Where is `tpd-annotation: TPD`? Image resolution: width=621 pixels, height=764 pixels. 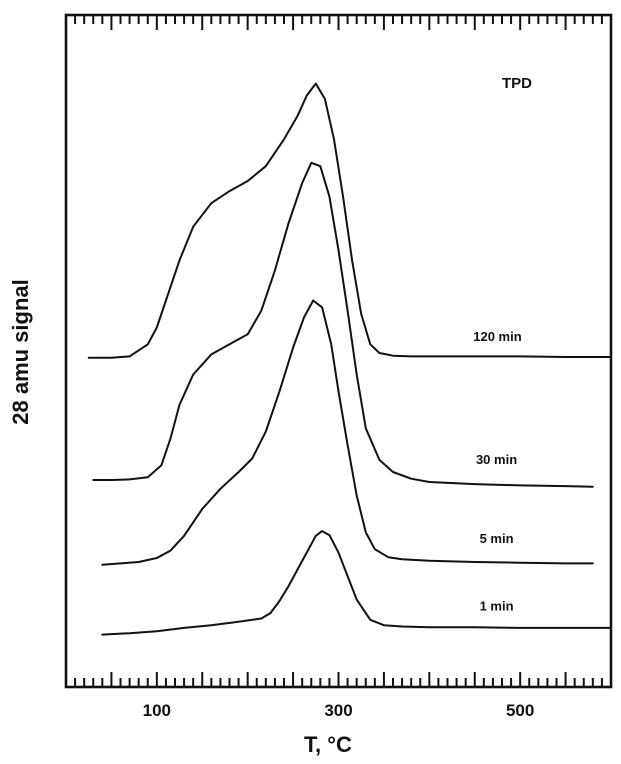
tpd-annotation: TPD is located at coordinates (517, 83).